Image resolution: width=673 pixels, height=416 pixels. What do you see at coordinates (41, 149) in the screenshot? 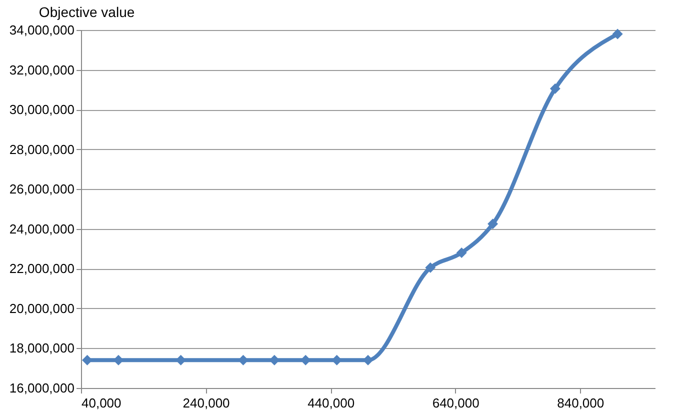
I see `y-tick-label: 28,000,000` at bounding box center [41, 149].